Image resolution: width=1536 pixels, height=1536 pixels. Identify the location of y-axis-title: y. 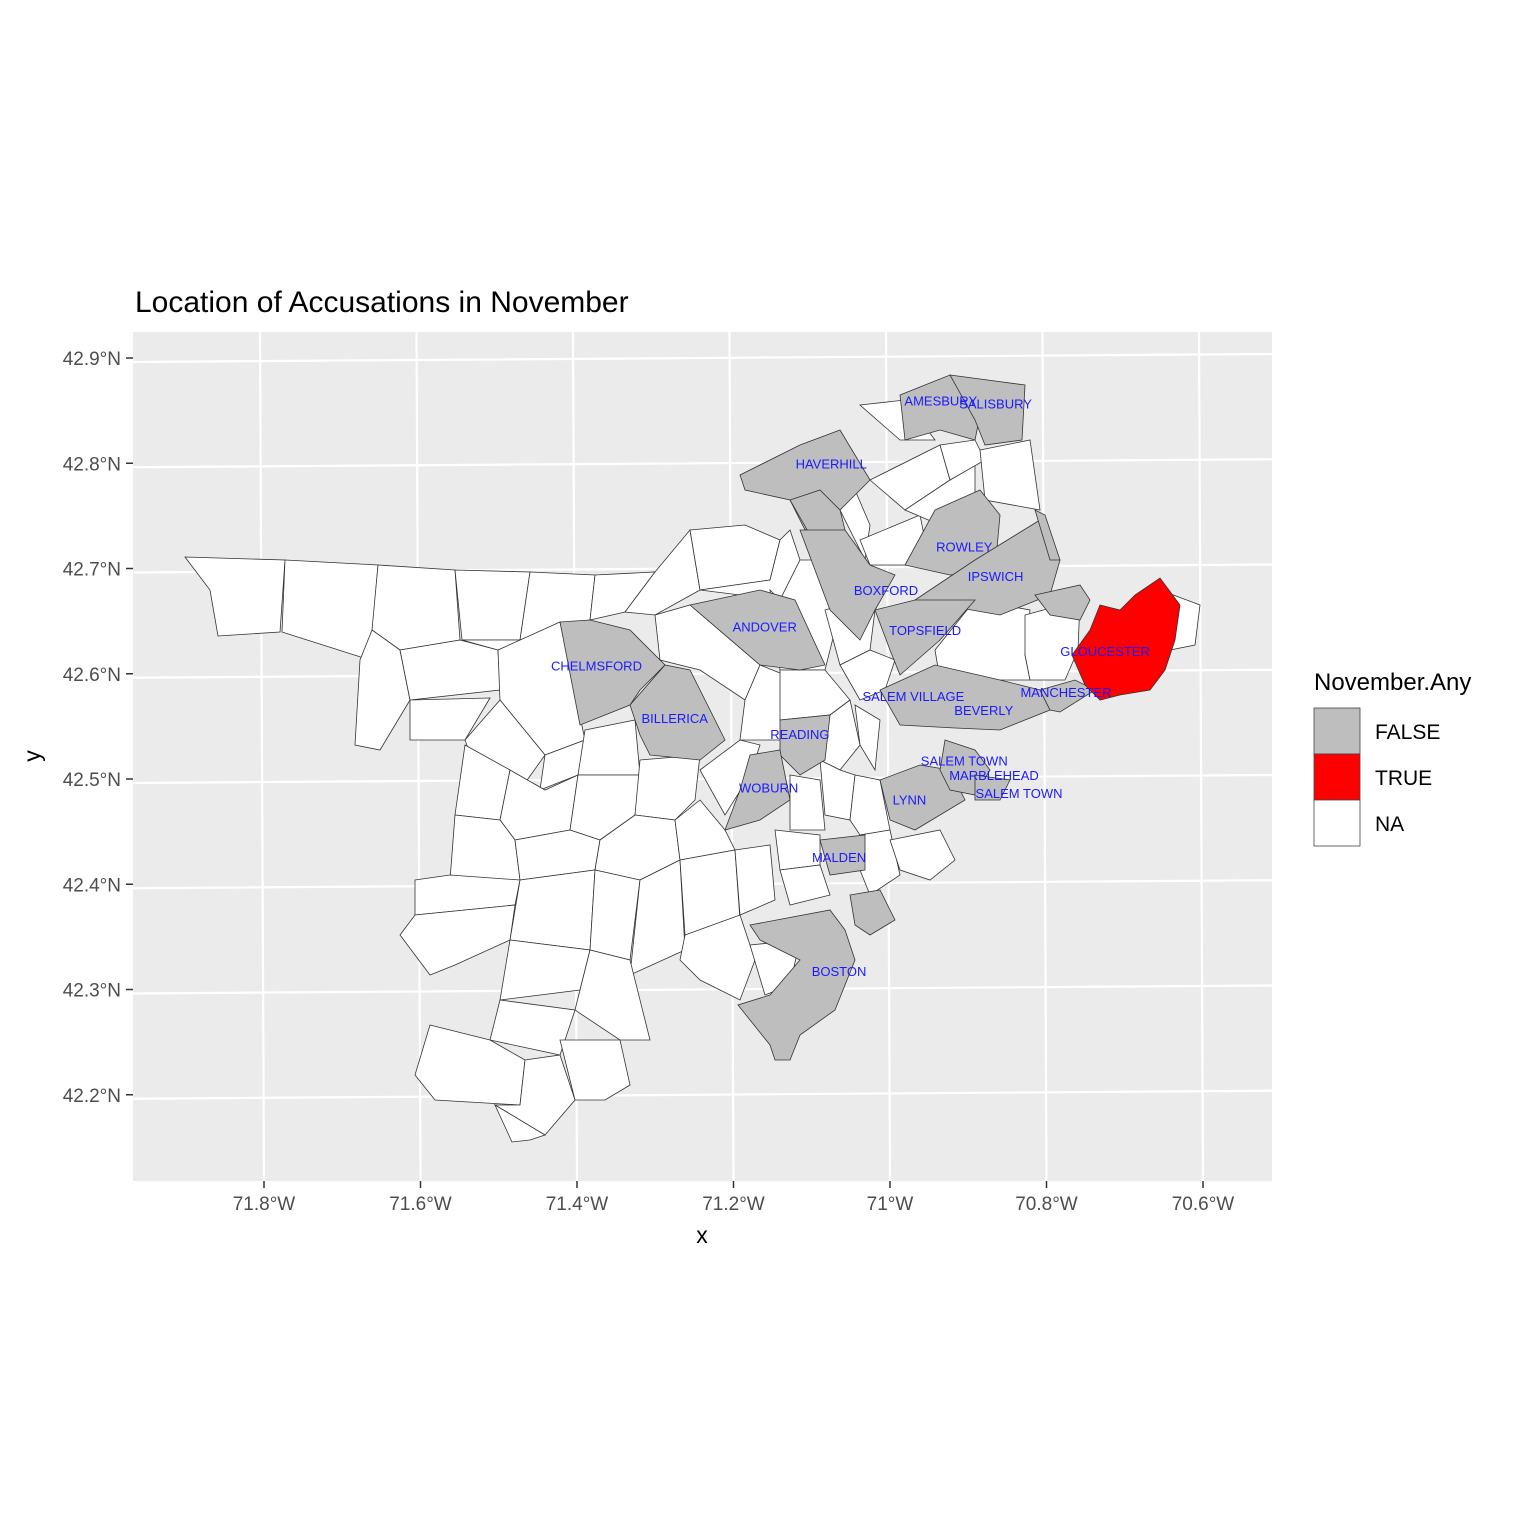
(32, 756).